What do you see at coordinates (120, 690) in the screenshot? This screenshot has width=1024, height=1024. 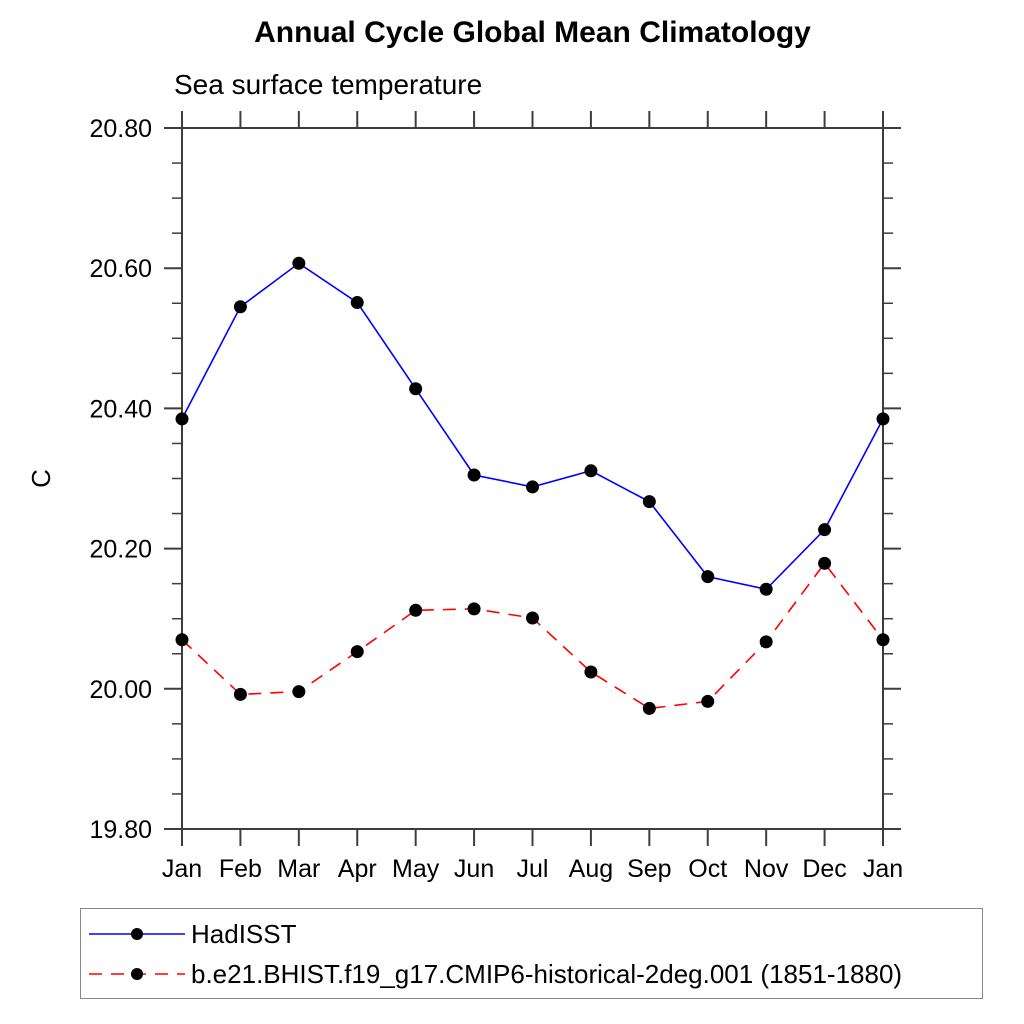 I see `svg-text: 20.00` at bounding box center [120, 690].